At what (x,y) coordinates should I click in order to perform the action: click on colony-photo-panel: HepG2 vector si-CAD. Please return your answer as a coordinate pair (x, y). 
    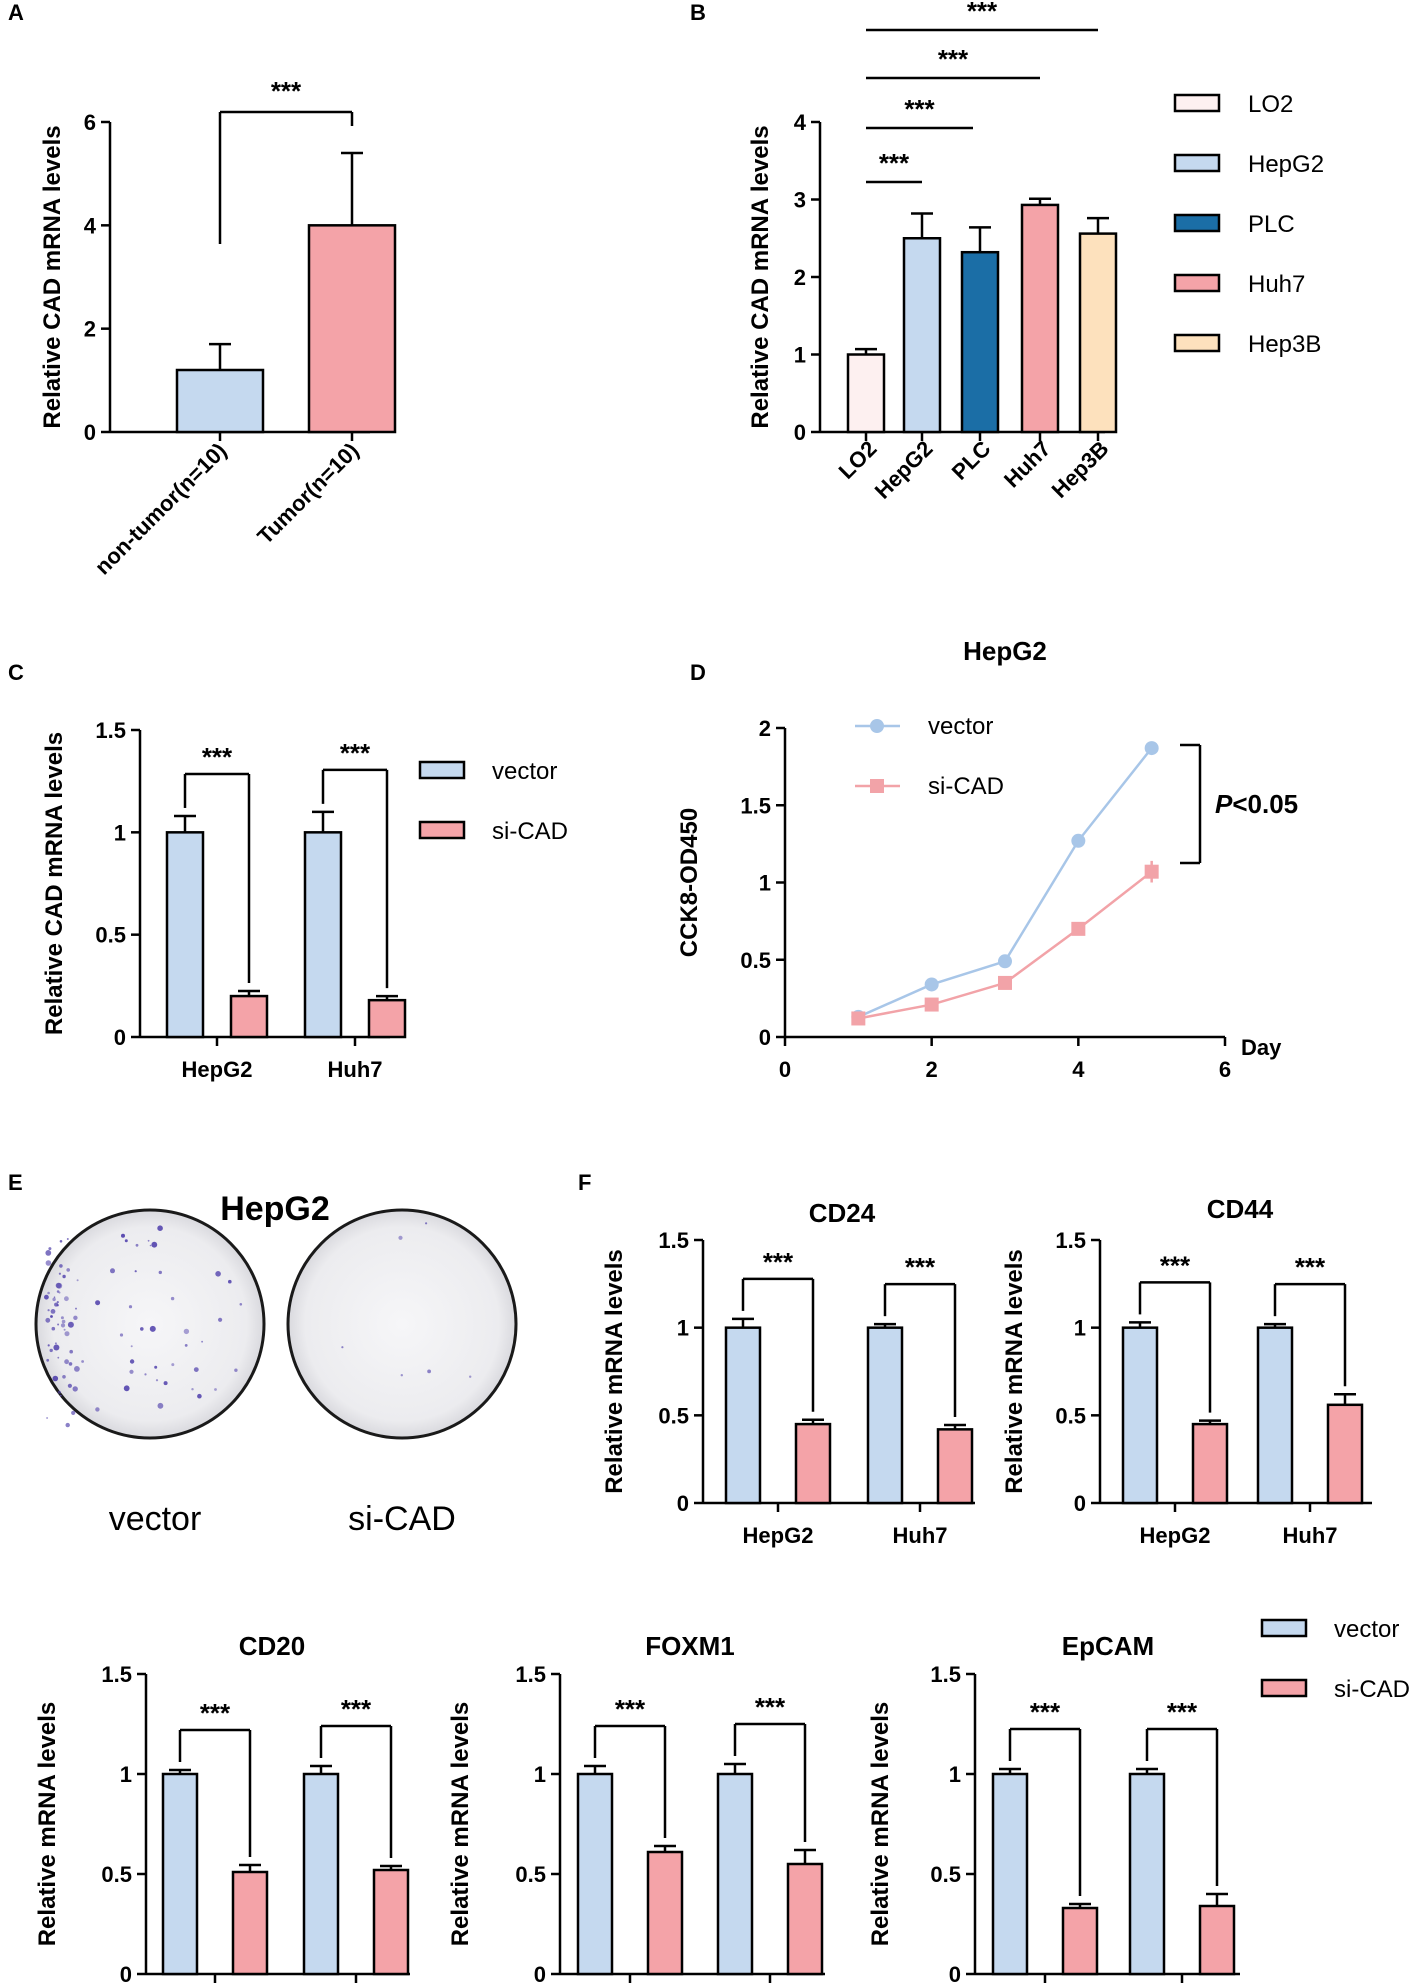
    Looking at the image, I should click on (276, 1364).